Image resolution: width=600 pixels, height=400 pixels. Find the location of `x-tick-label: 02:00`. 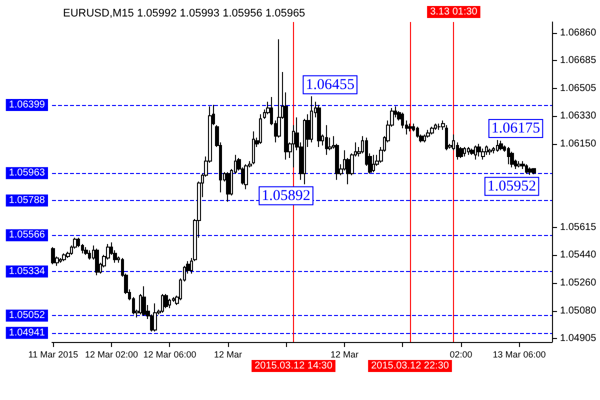

x-tick-label: 02:00 is located at coordinates (461, 355).